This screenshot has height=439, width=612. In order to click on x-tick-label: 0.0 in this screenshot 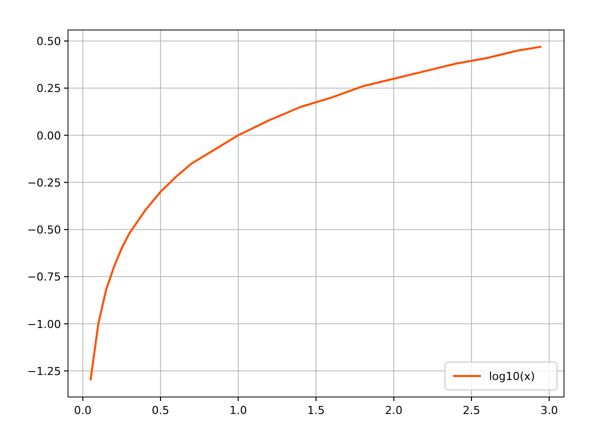, I will do `click(83, 410)`.